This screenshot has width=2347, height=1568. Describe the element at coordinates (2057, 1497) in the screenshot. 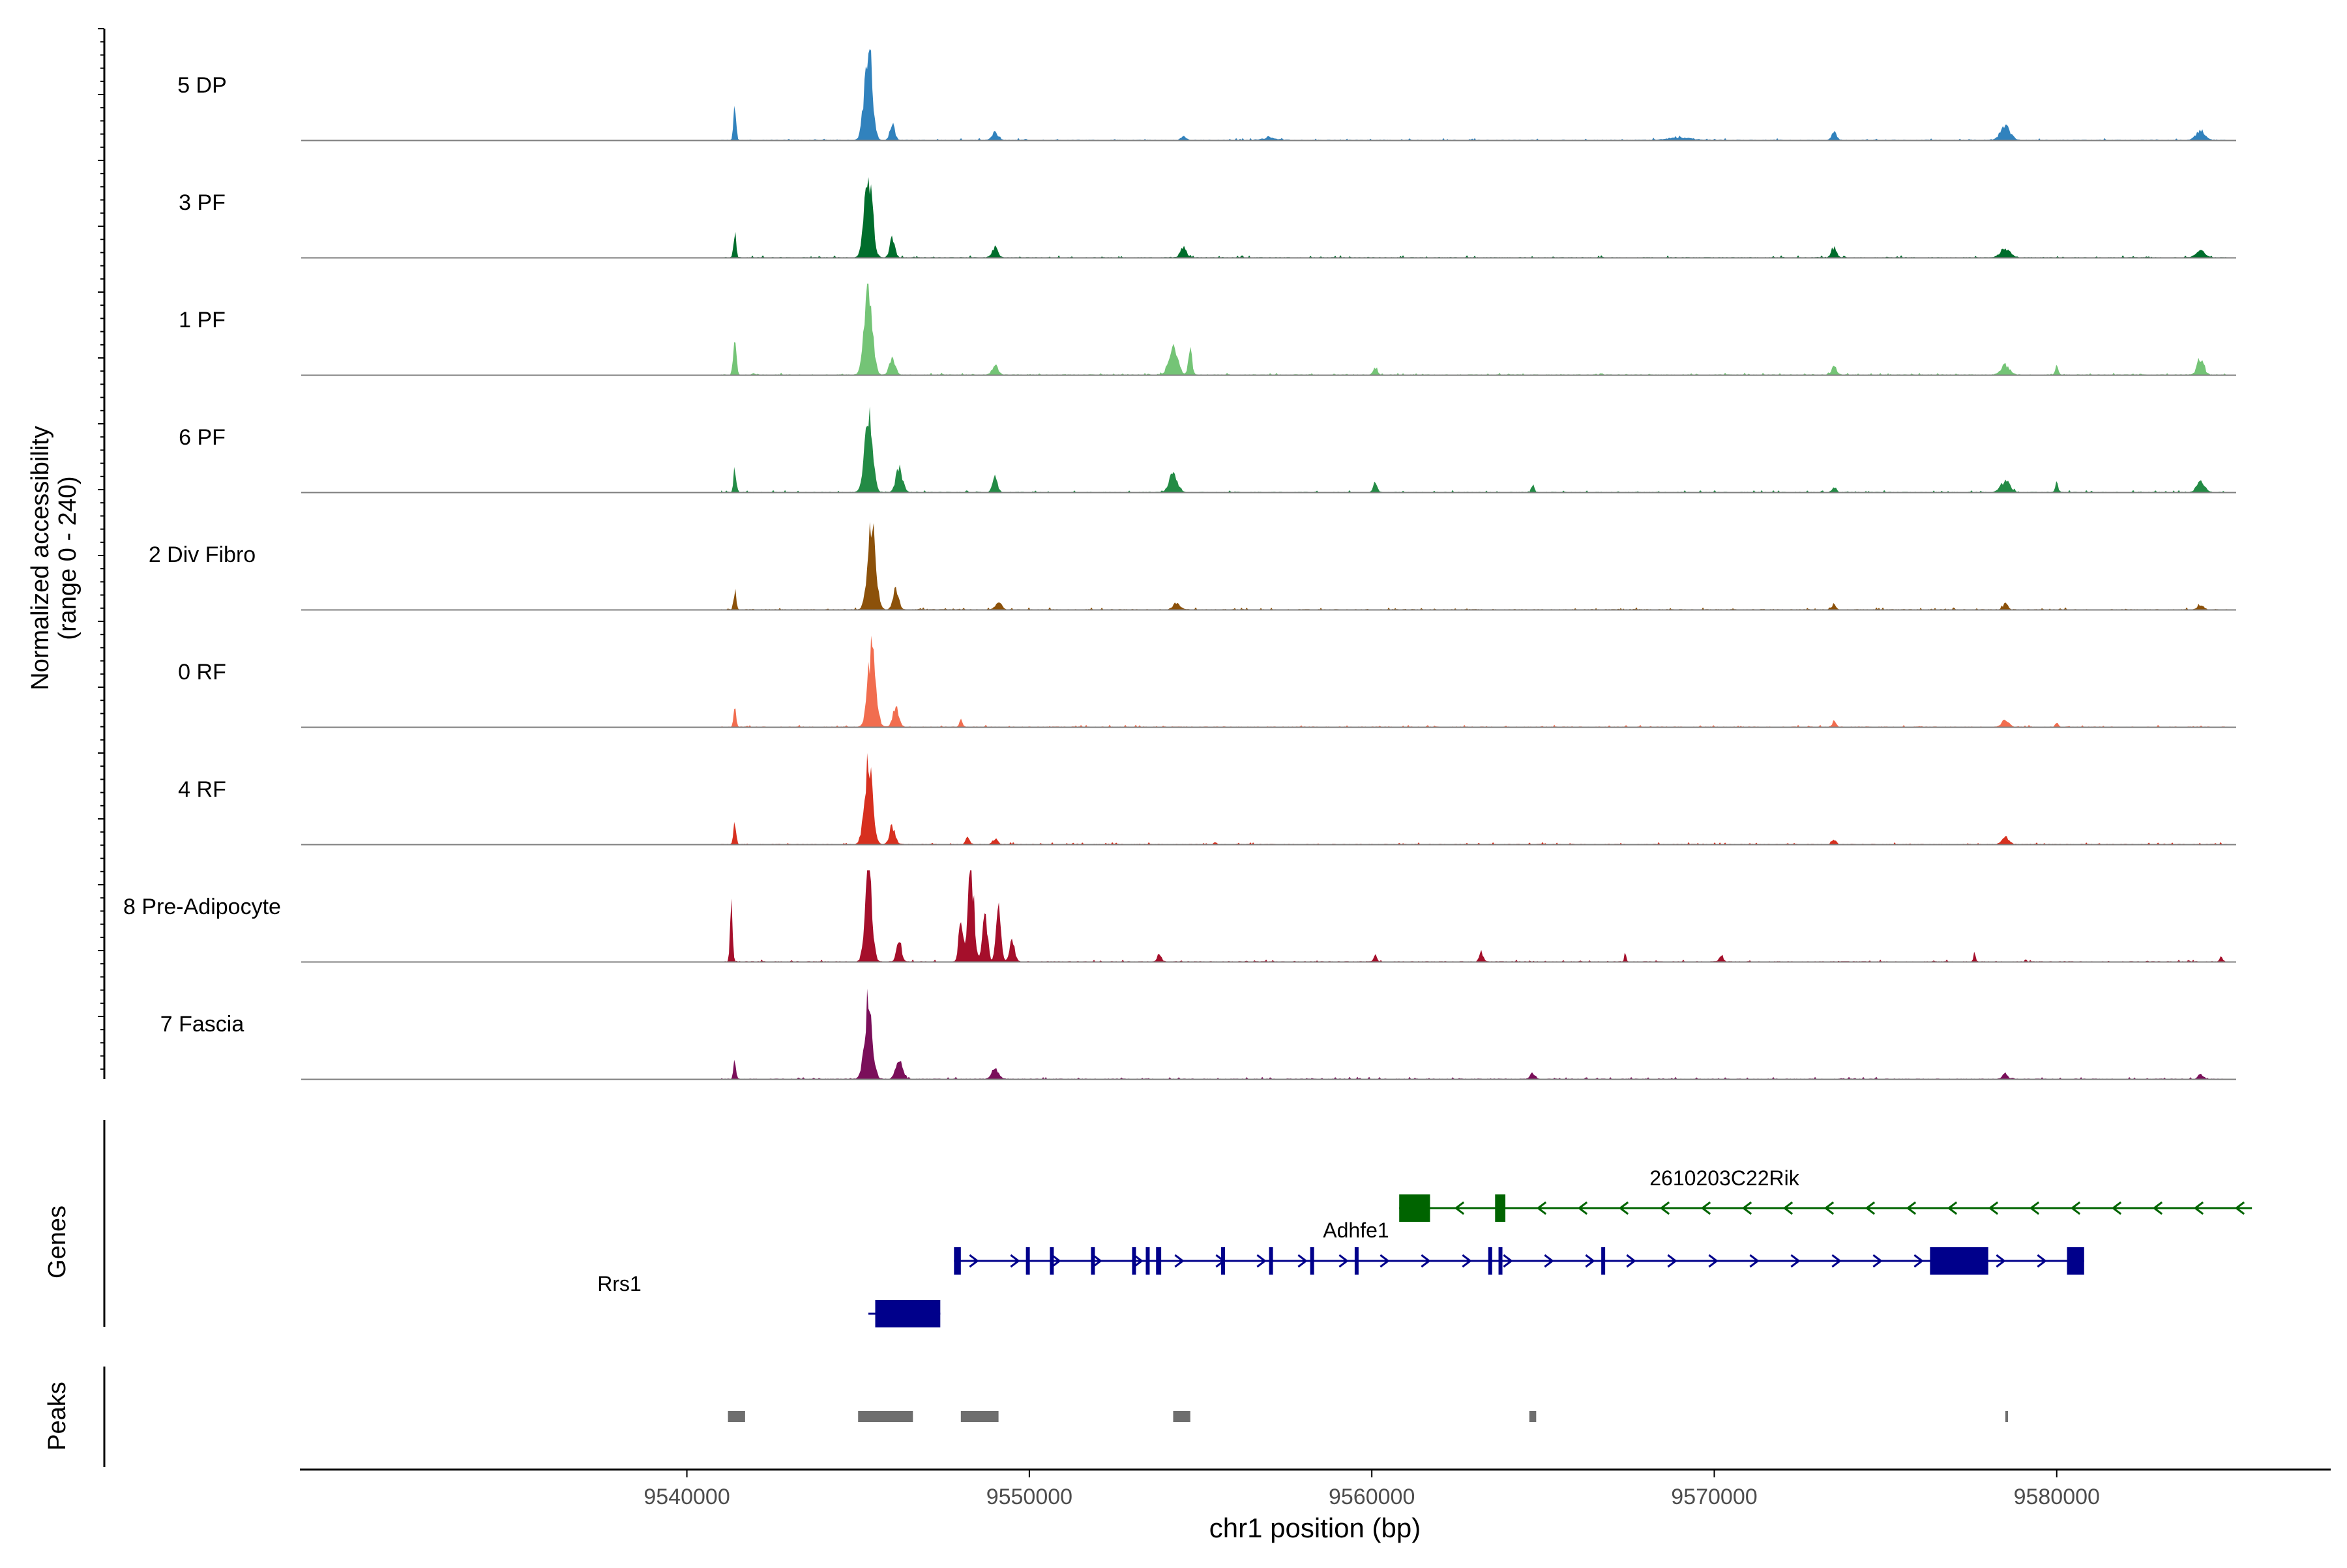

I see `x-axis-tick-label: 9580000` at that location.